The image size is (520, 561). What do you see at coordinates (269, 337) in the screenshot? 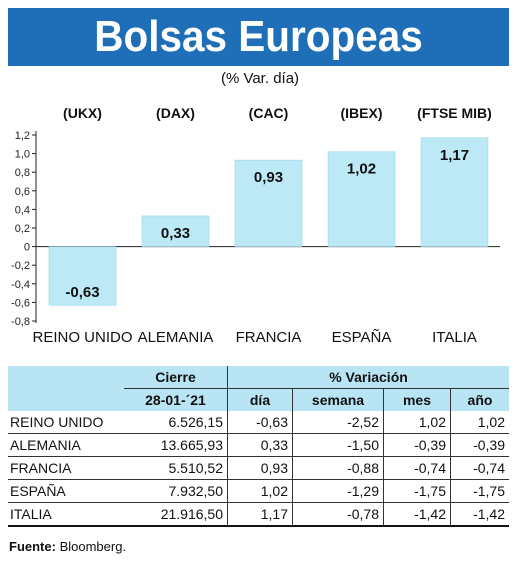
I see `category-label: FRANCIA` at bounding box center [269, 337].